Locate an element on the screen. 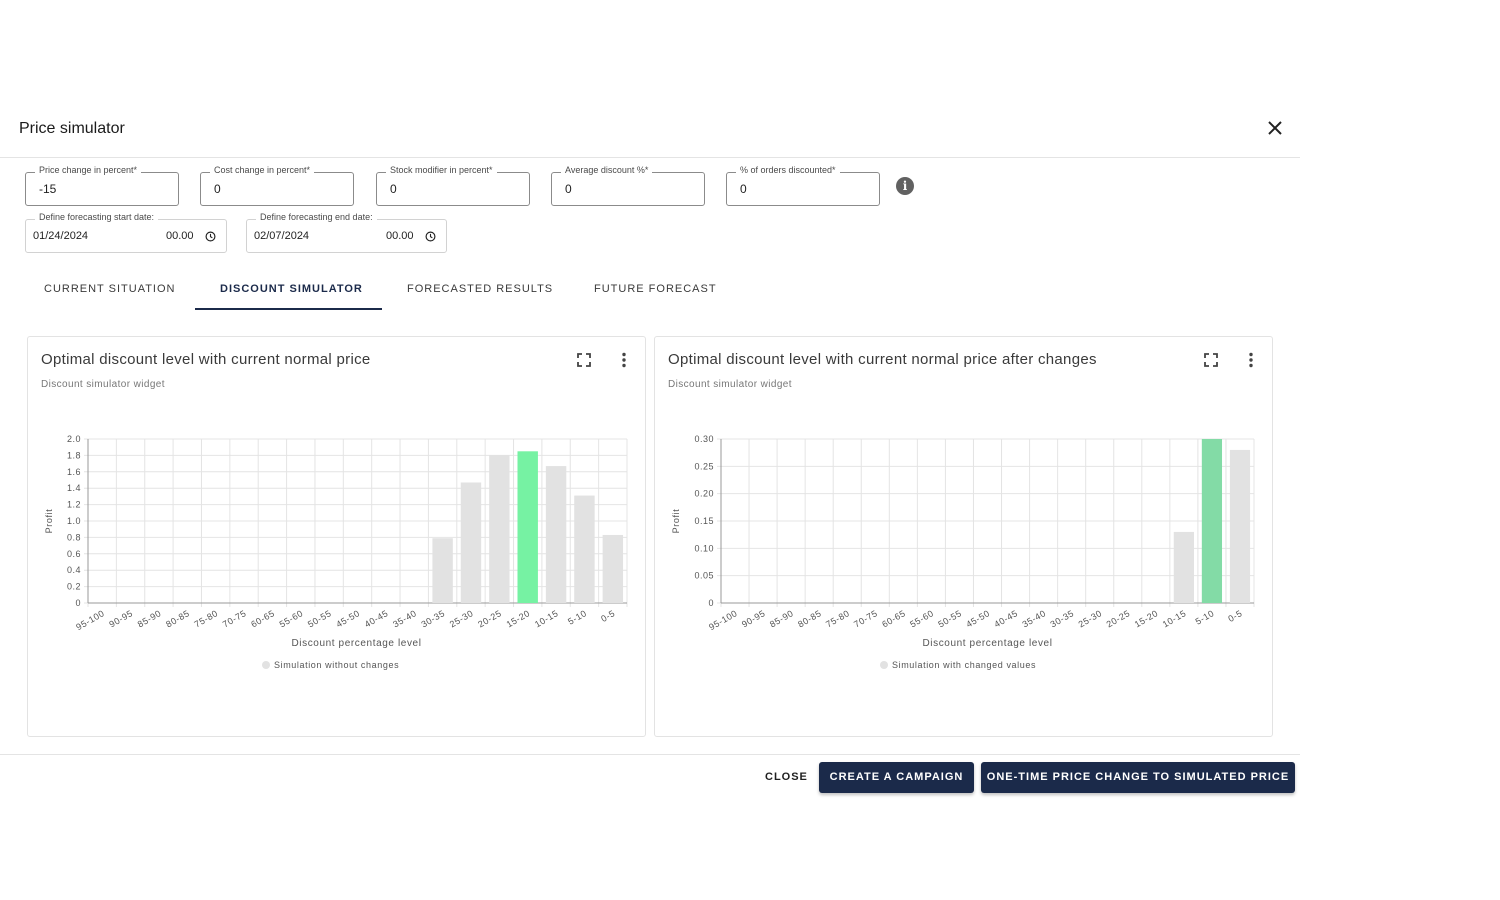 The image size is (1500, 900). footer-divider is located at coordinates (650, 754).